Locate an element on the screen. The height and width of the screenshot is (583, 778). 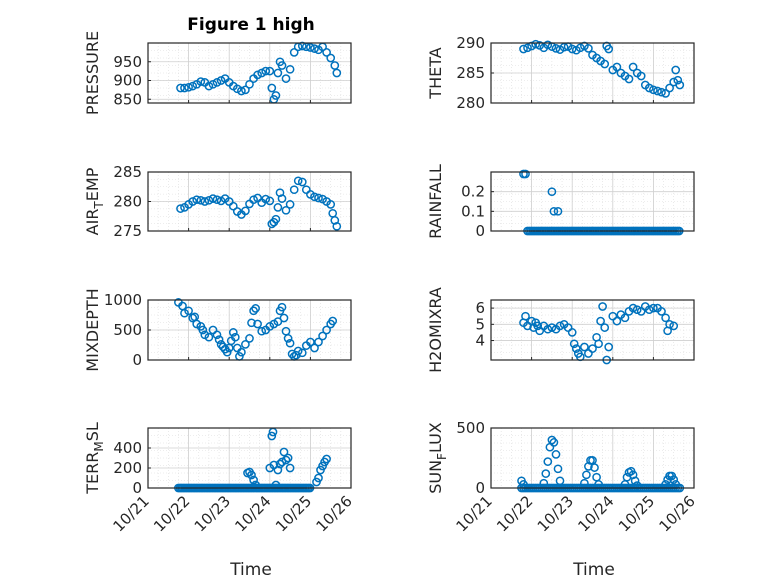
y-tick-label: 200 is located at coordinates (127, 468).